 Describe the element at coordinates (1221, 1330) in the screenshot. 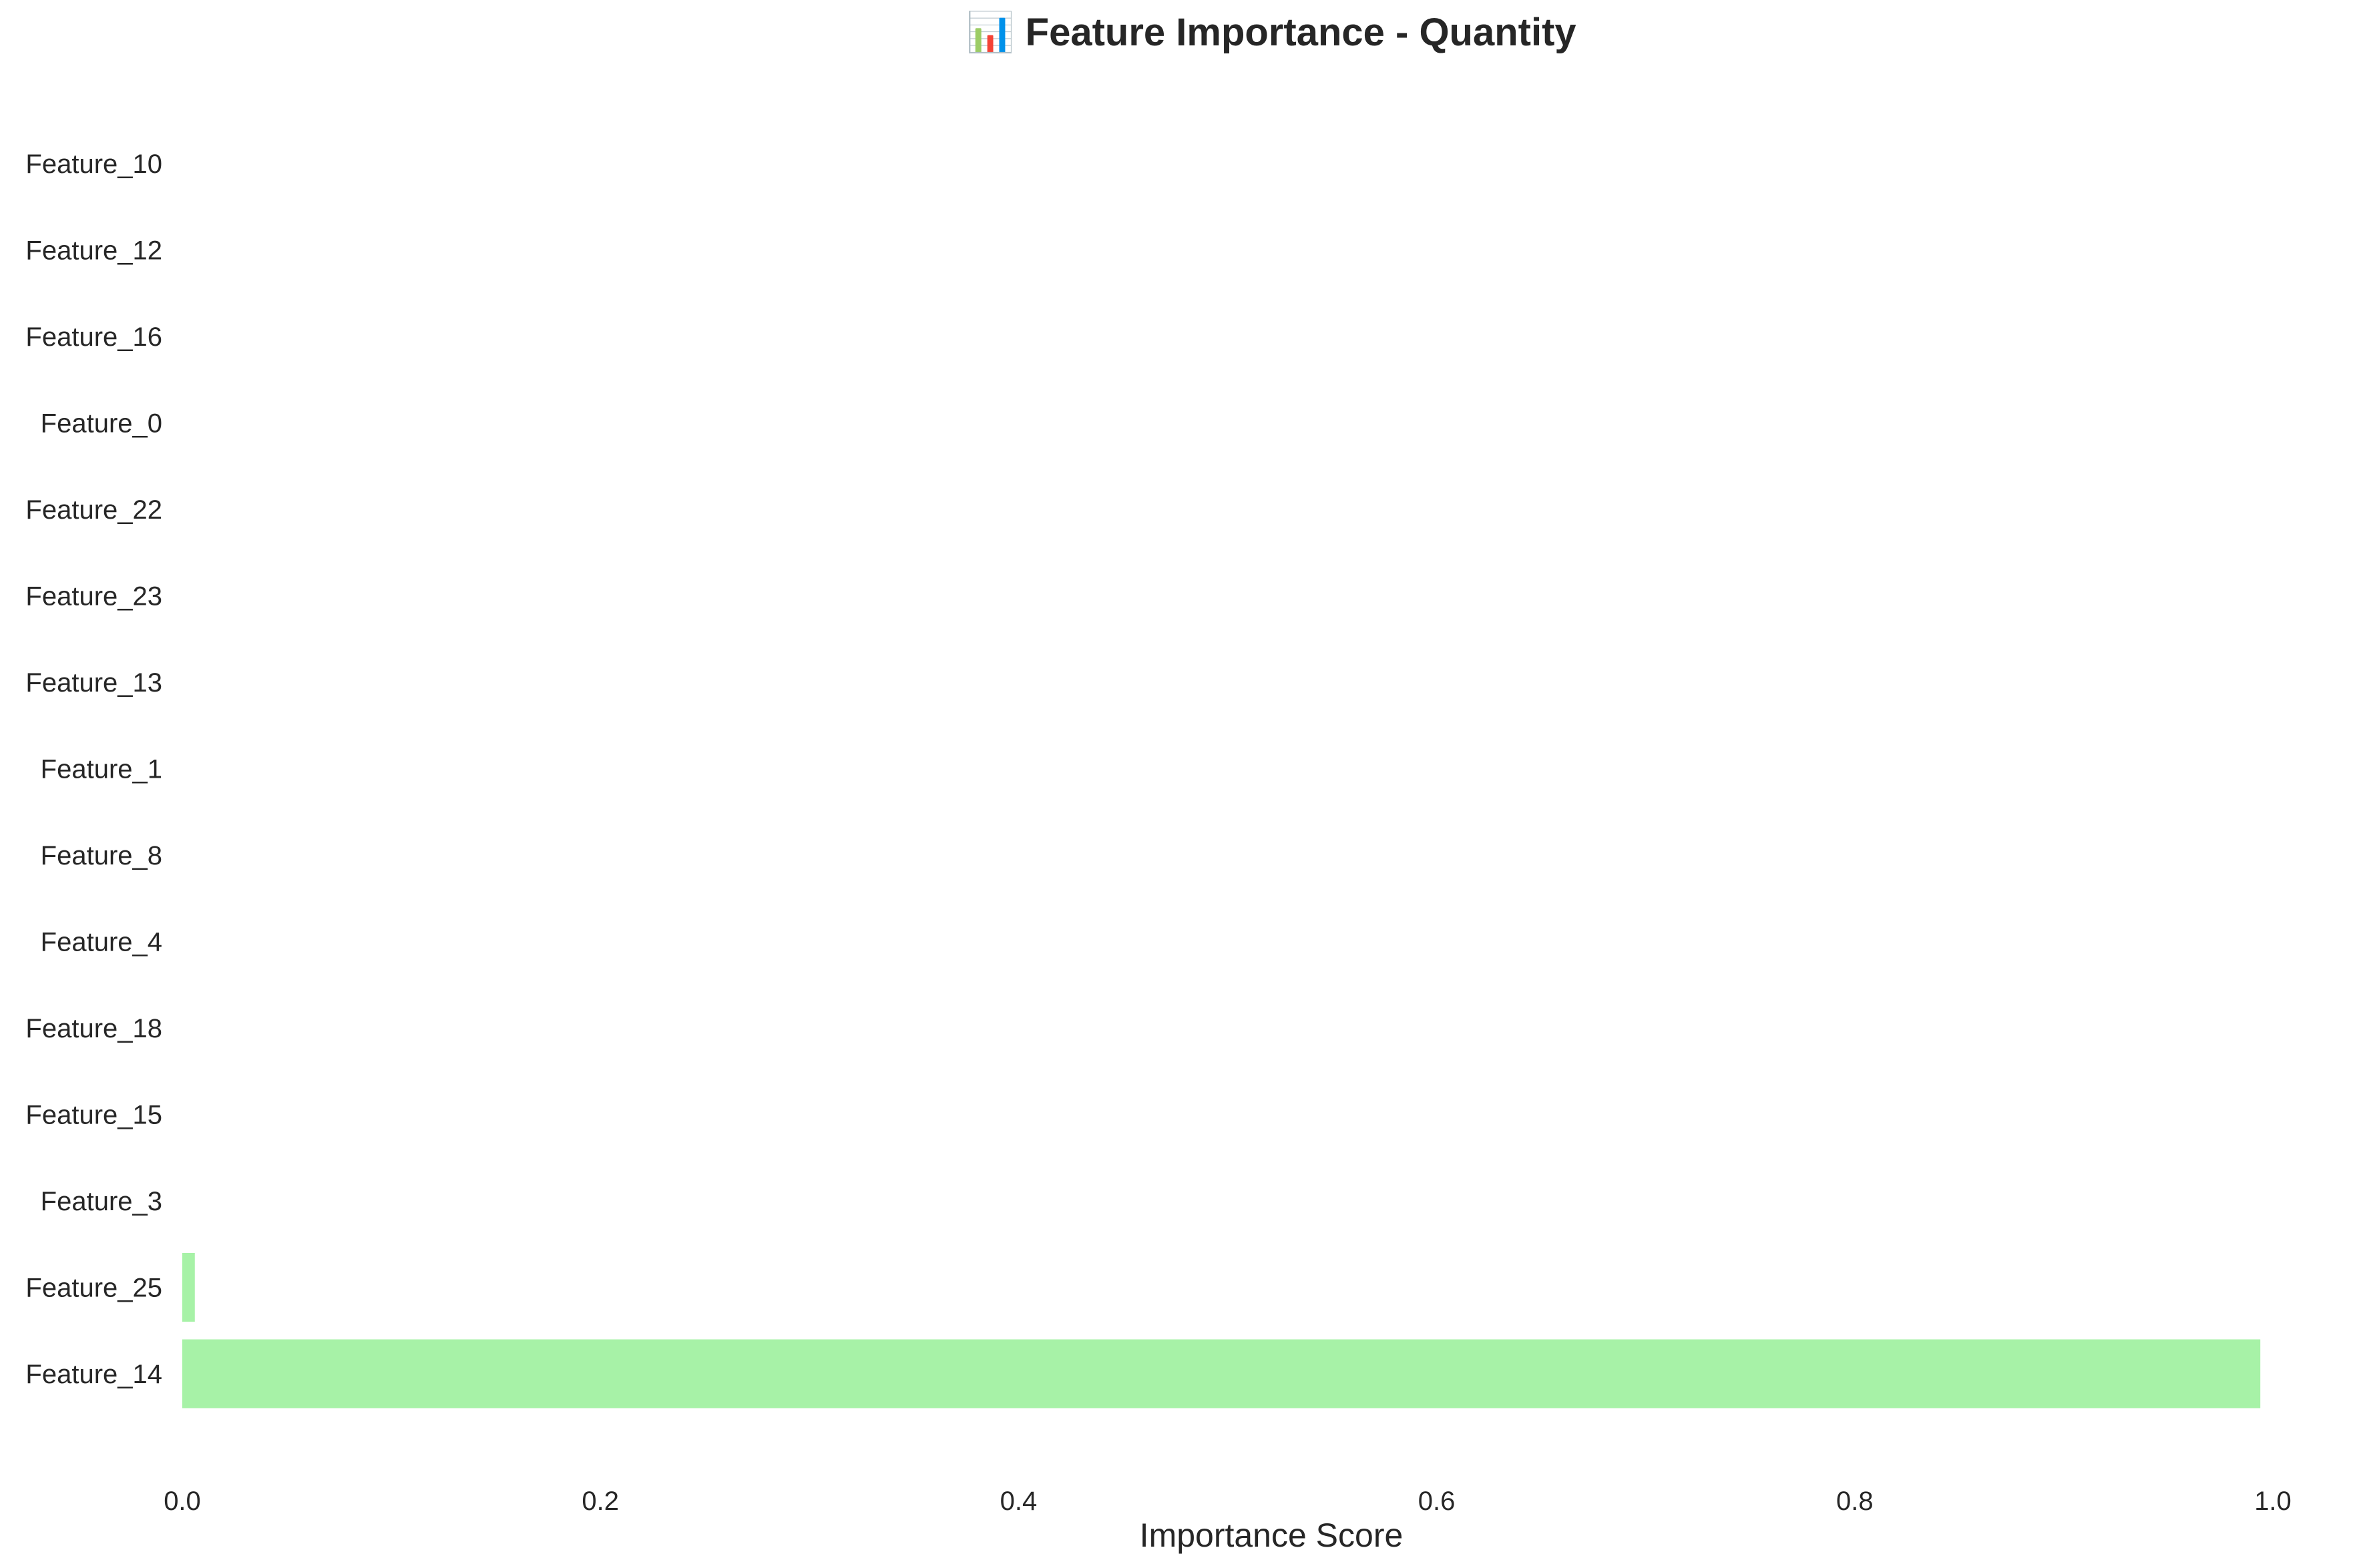

I see `bars-group` at that location.